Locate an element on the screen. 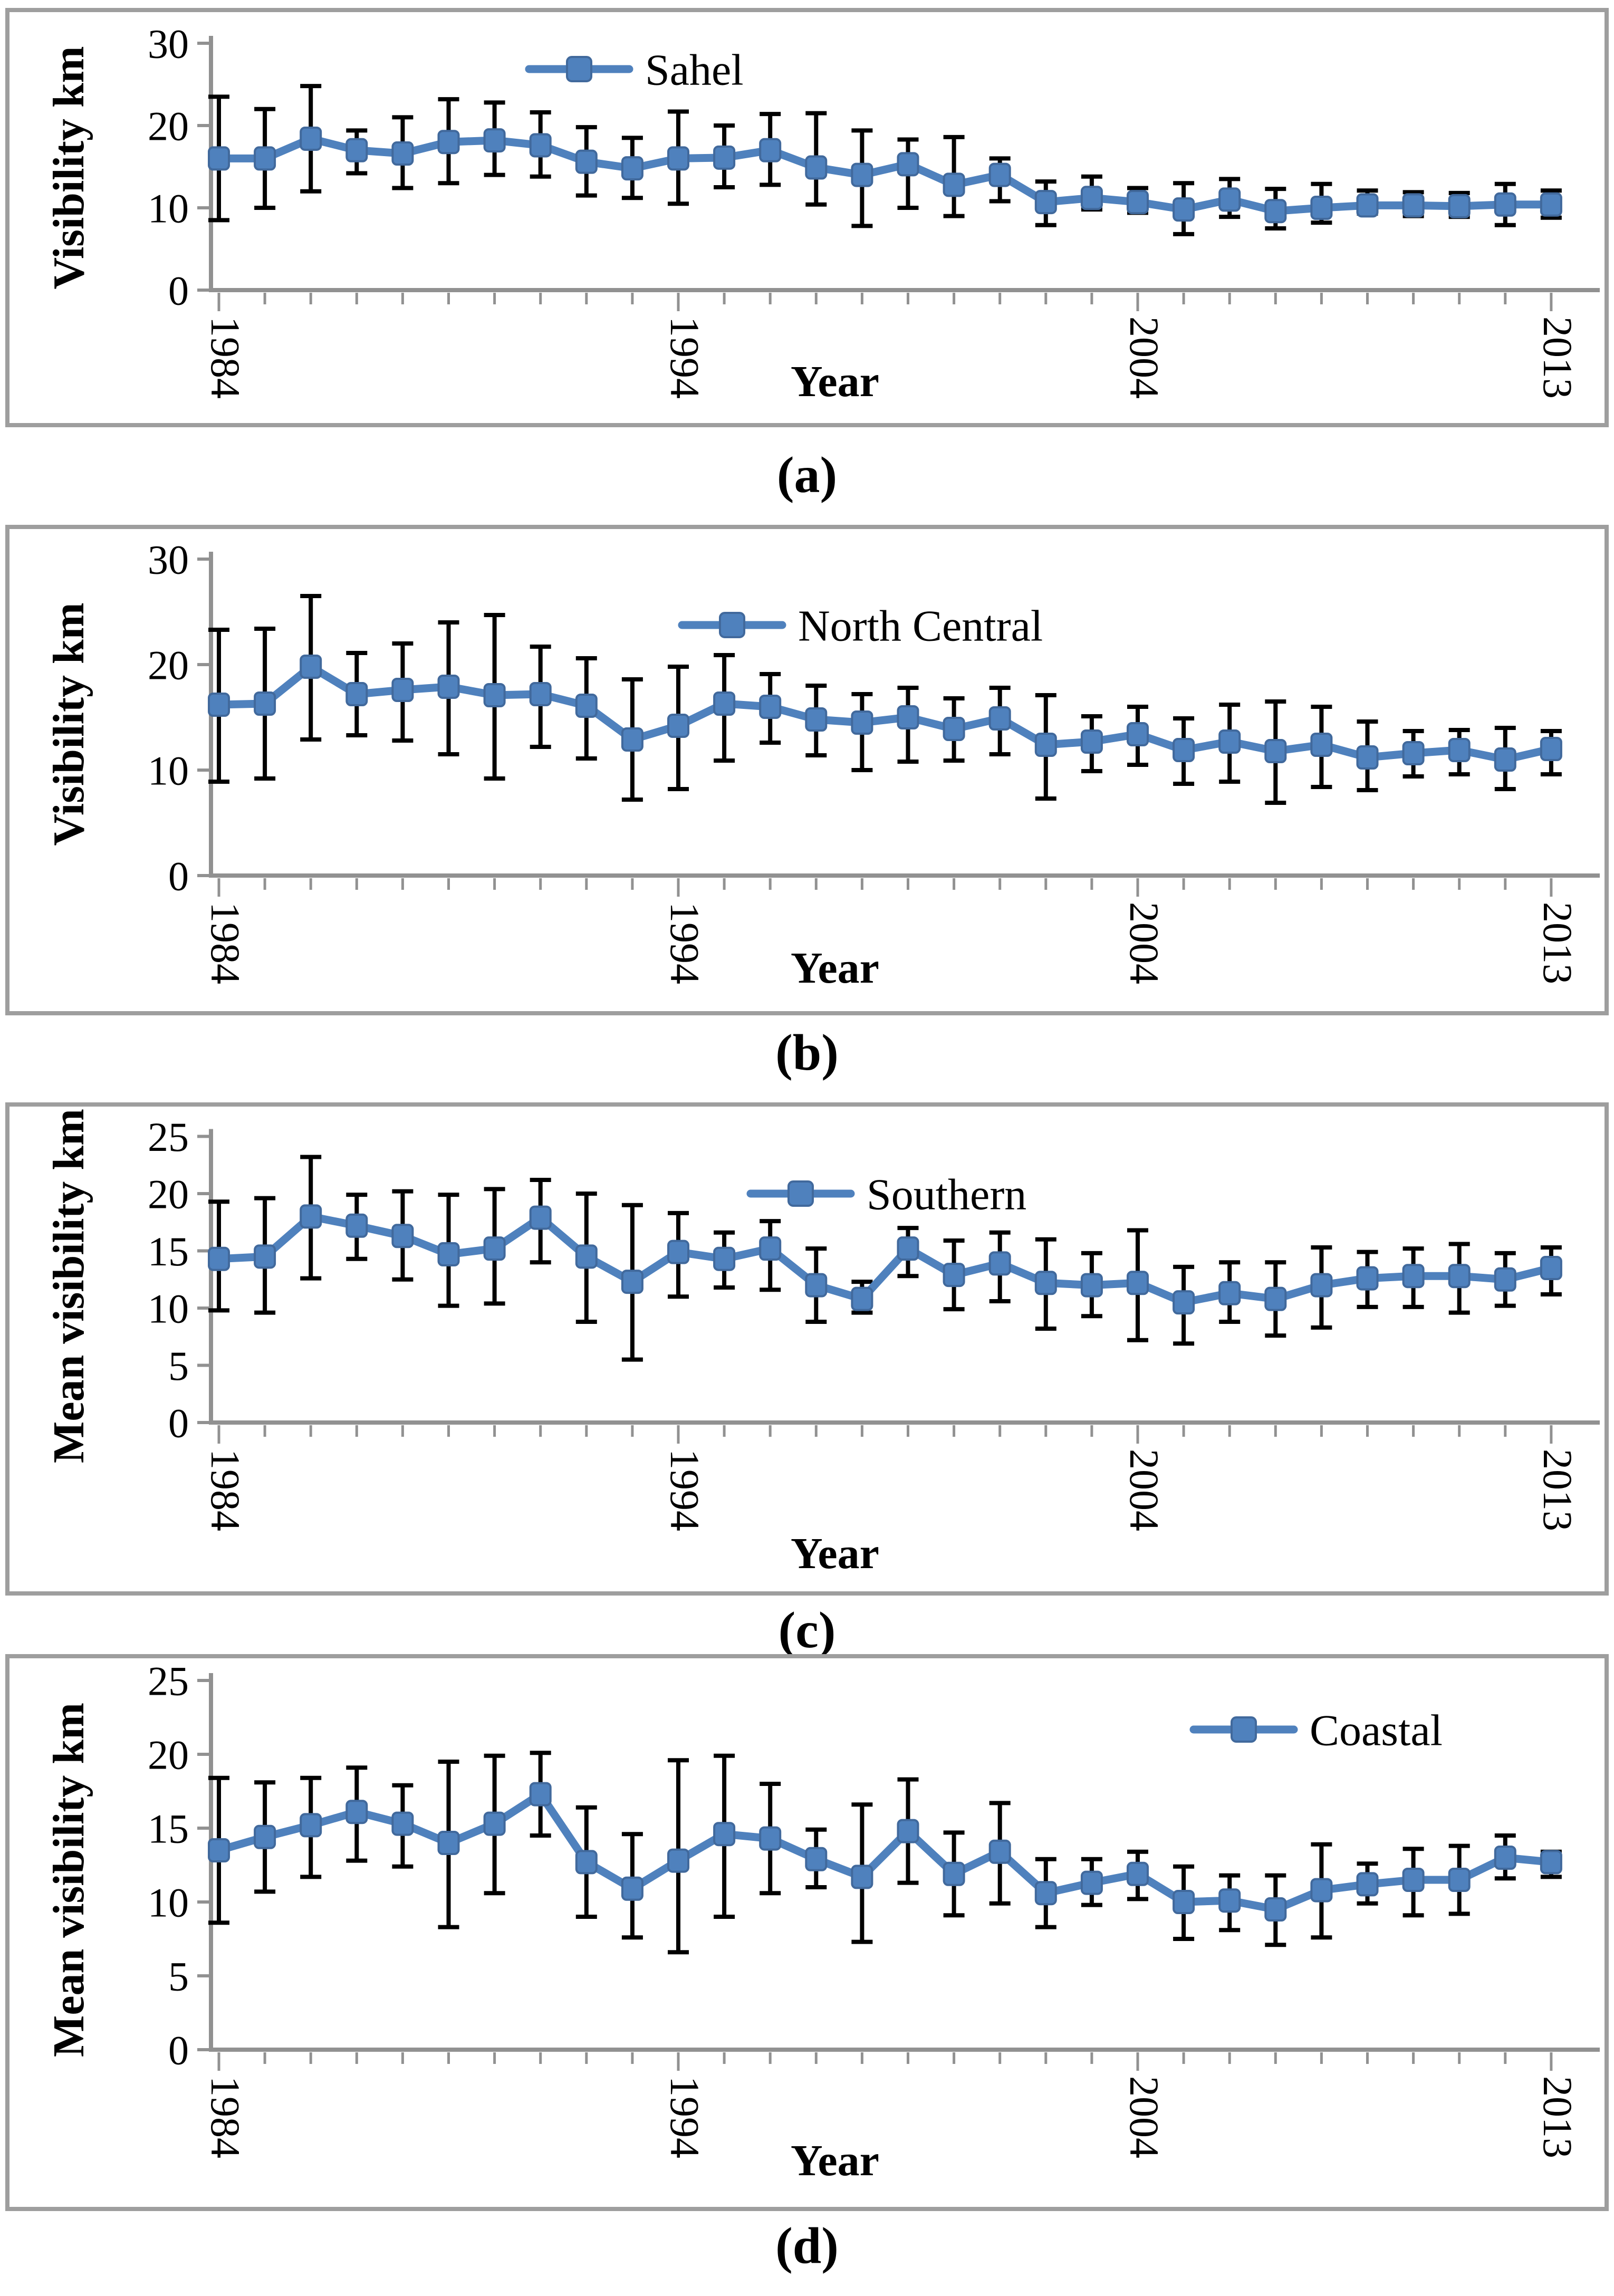 The image size is (1614, 2296). x-year-label: 1984 is located at coordinates (226, 943).